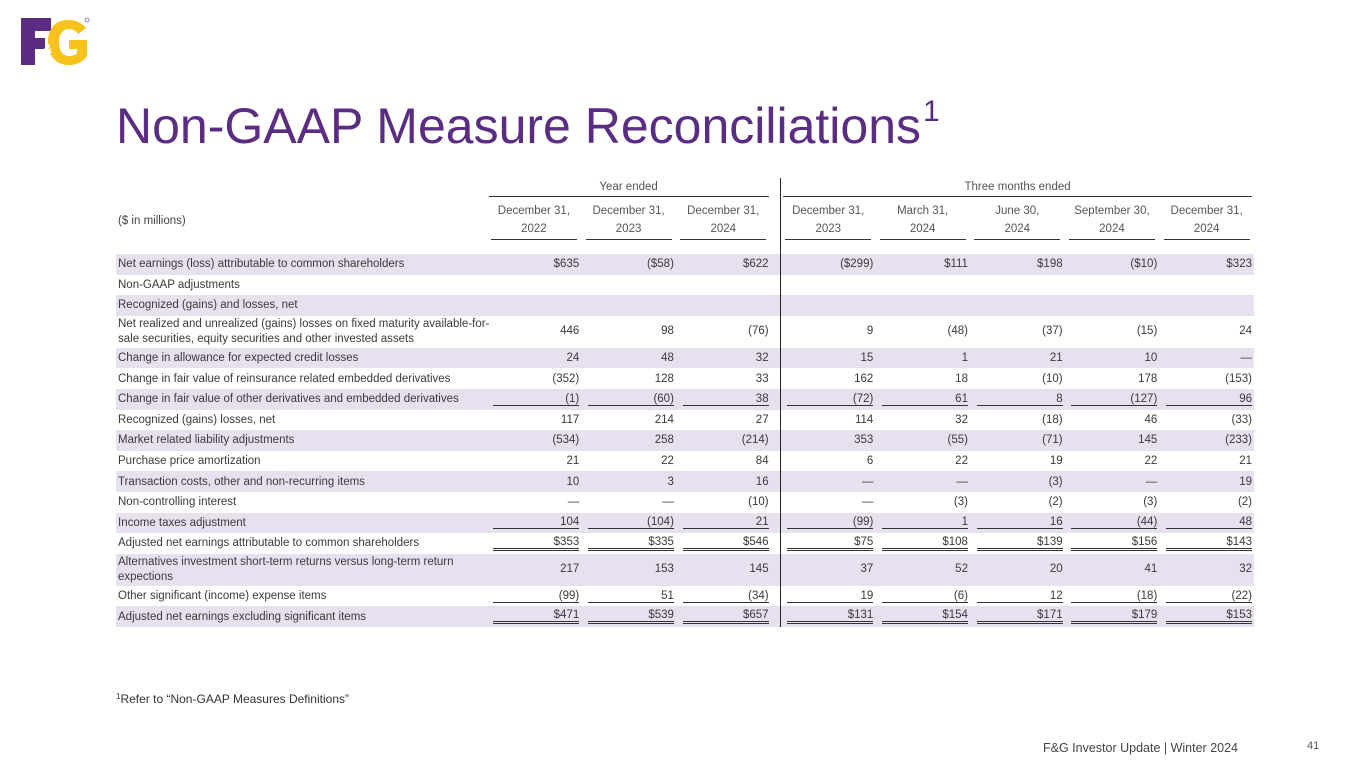 The height and width of the screenshot is (768, 1365). What do you see at coordinates (534, 440) in the screenshot?
I see `cell-value: (534)` at bounding box center [534, 440].